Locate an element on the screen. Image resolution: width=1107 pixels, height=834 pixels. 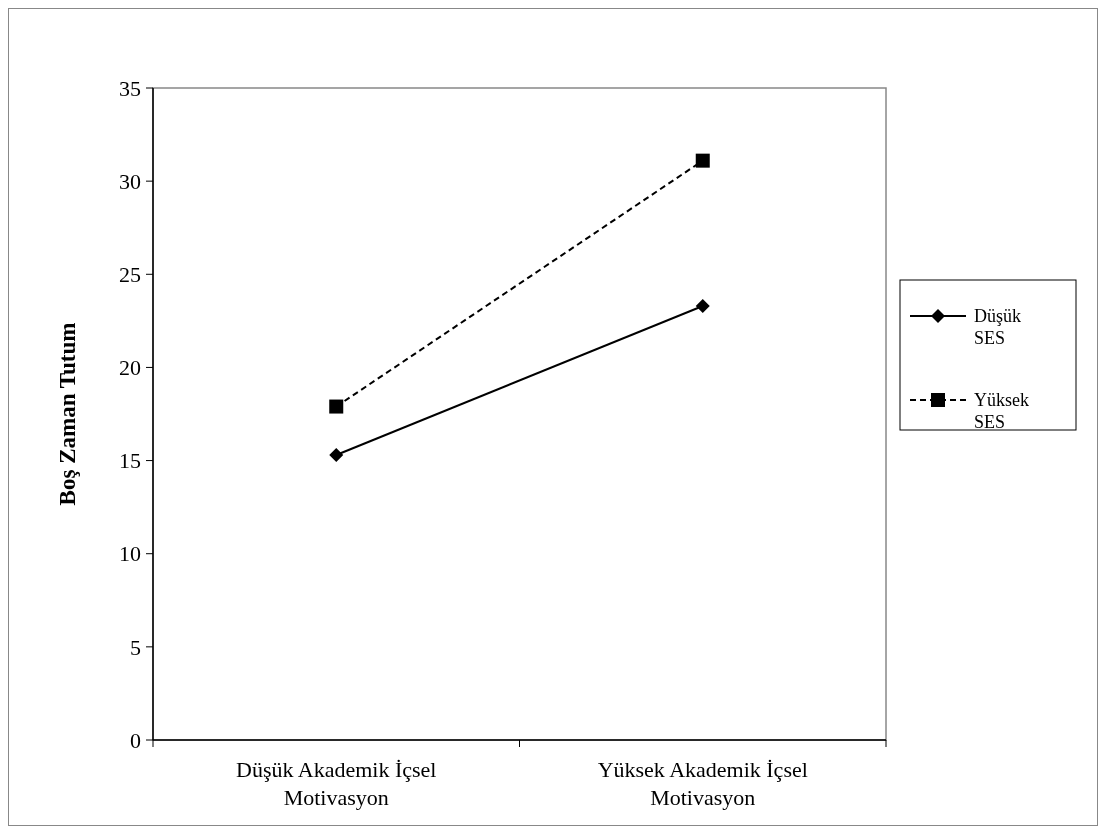
y-tick-label: 35 is located at coordinates (130, 88).